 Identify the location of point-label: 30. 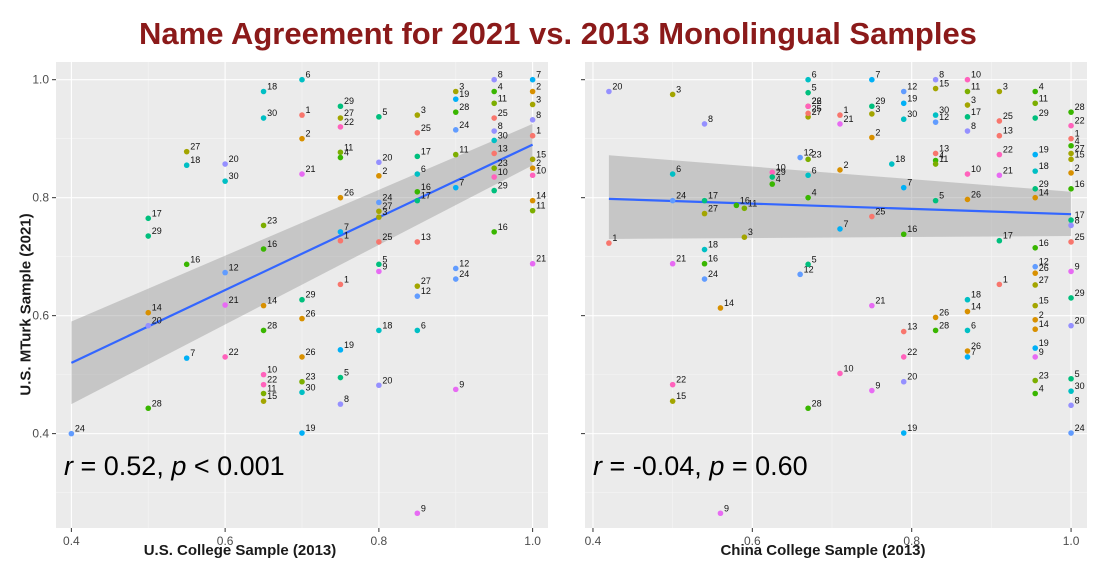
(311, 387).